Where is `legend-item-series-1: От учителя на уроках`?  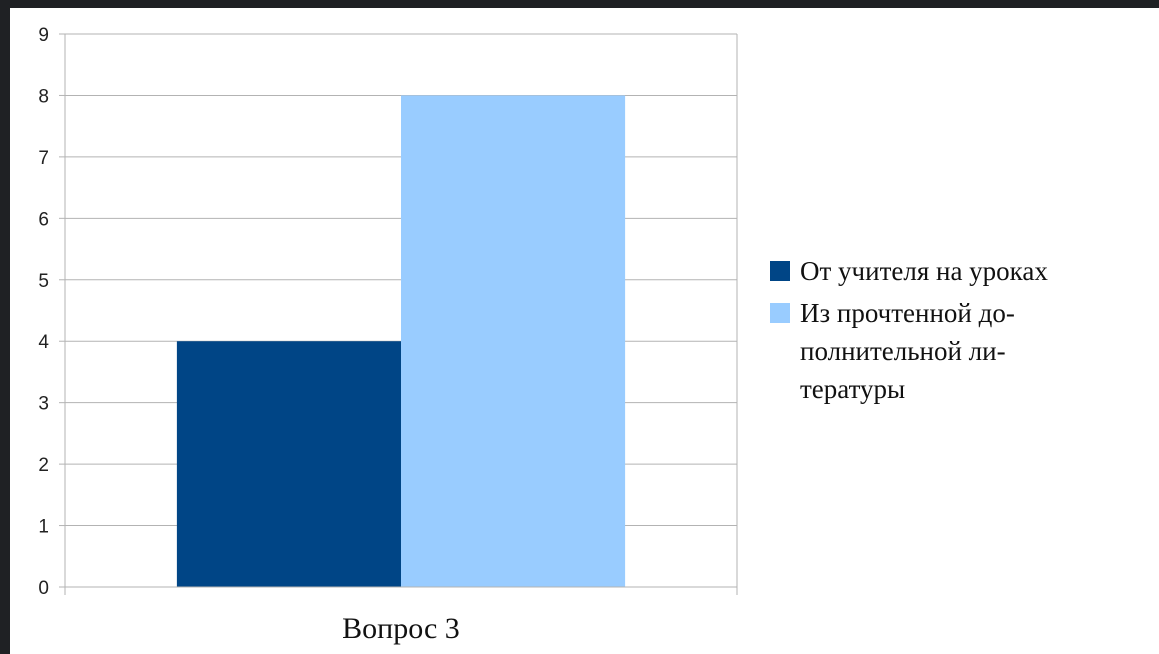 legend-item-series-1: От учителя на уроках is located at coordinates (964, 271).